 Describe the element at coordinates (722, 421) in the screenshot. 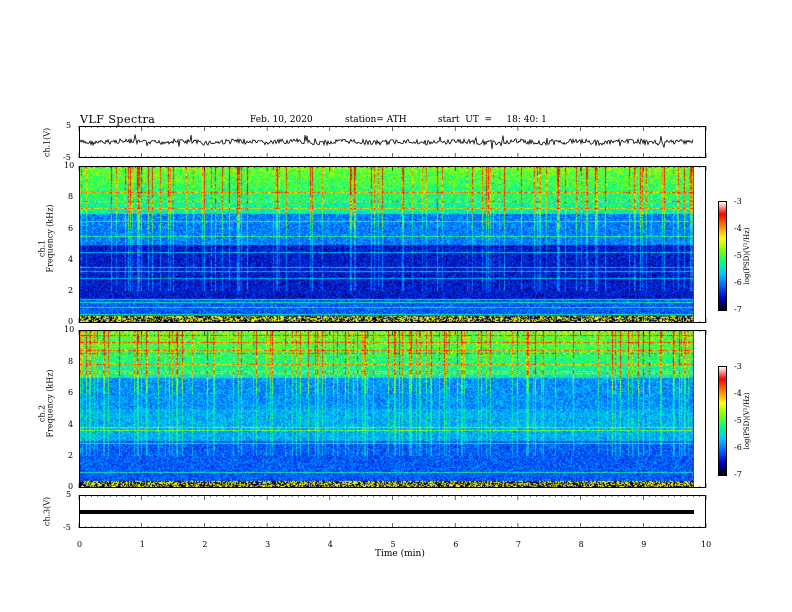

I see `colorbar-ch2` at that location.